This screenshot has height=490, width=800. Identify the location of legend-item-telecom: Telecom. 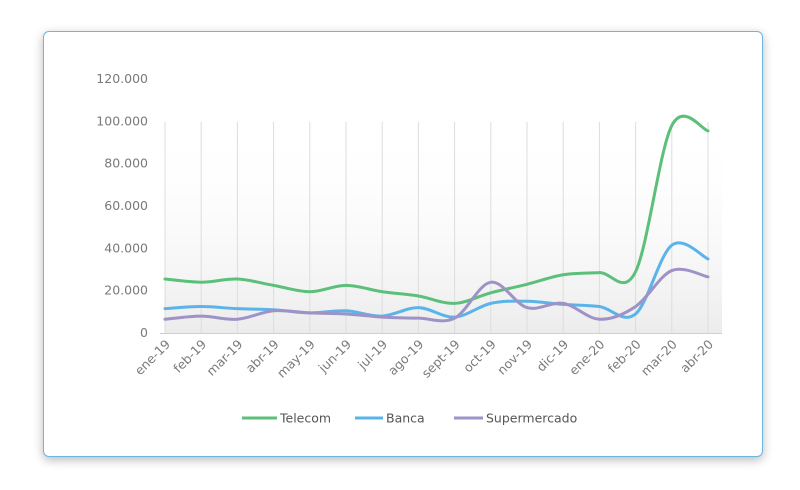
(286, 418).